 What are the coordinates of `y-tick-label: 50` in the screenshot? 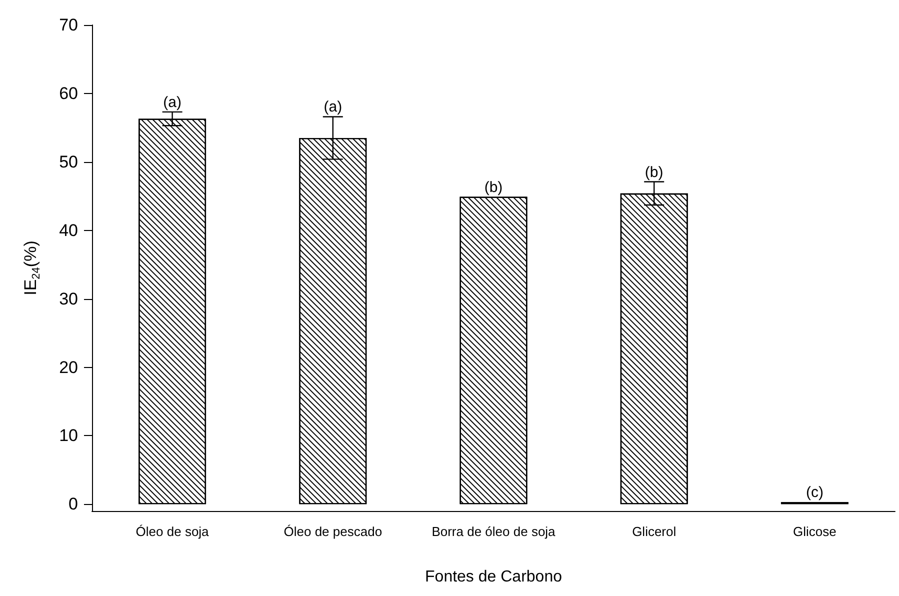 It's located at (68, 162).